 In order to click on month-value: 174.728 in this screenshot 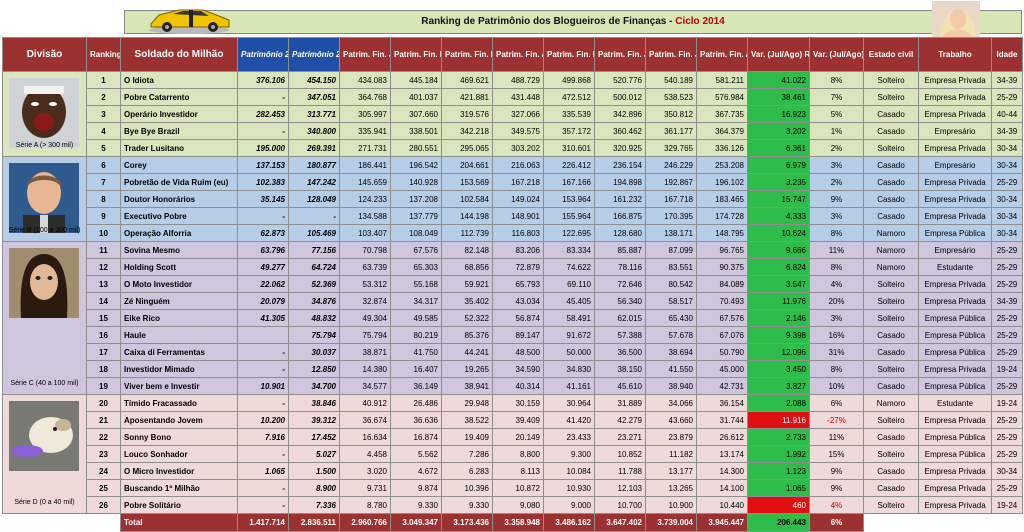, I will do `click(722, 216)`.